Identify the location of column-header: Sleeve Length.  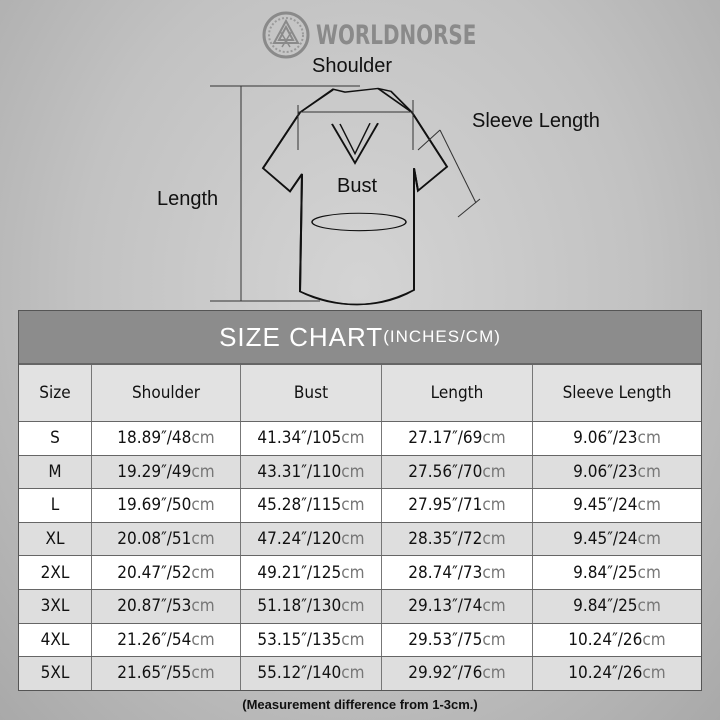
(617, 393).